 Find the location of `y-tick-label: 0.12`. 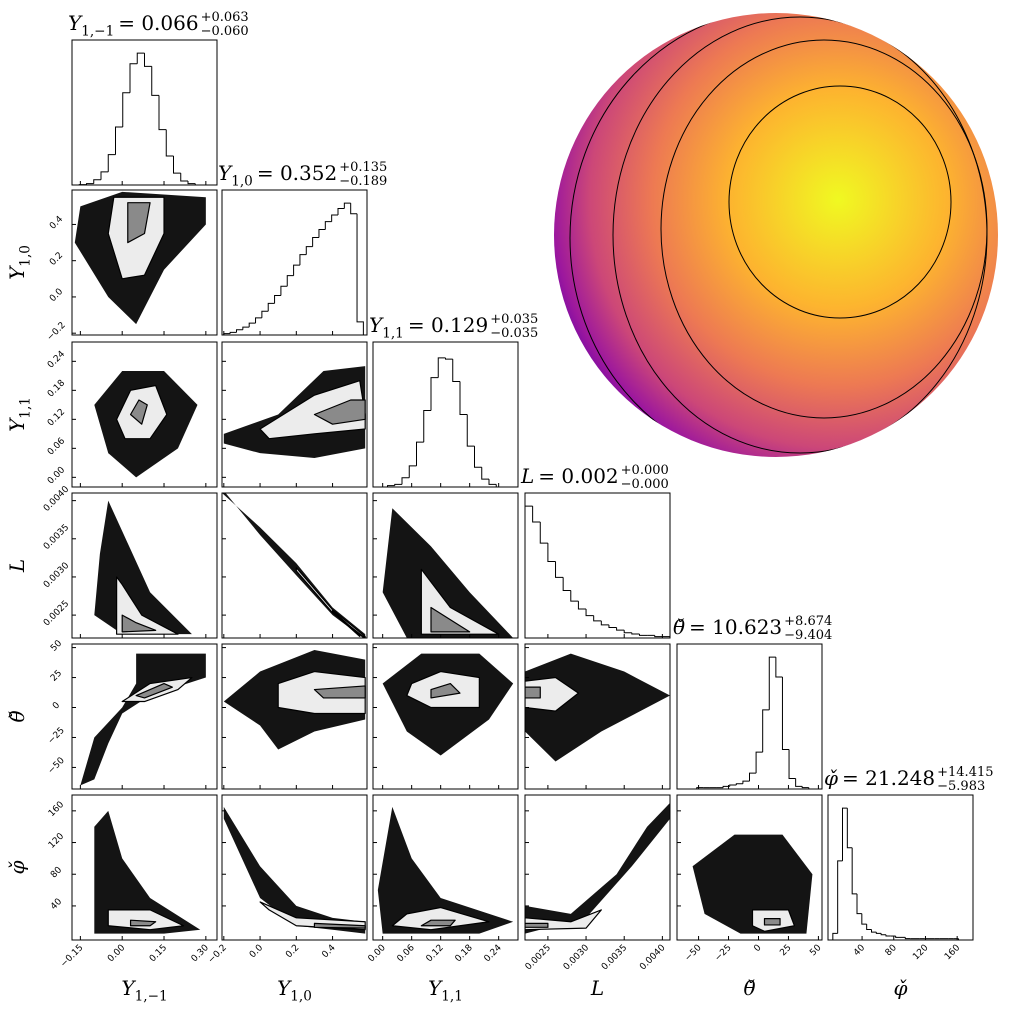

y-tick-label: 0.12 is located at coordinates (56, 417).